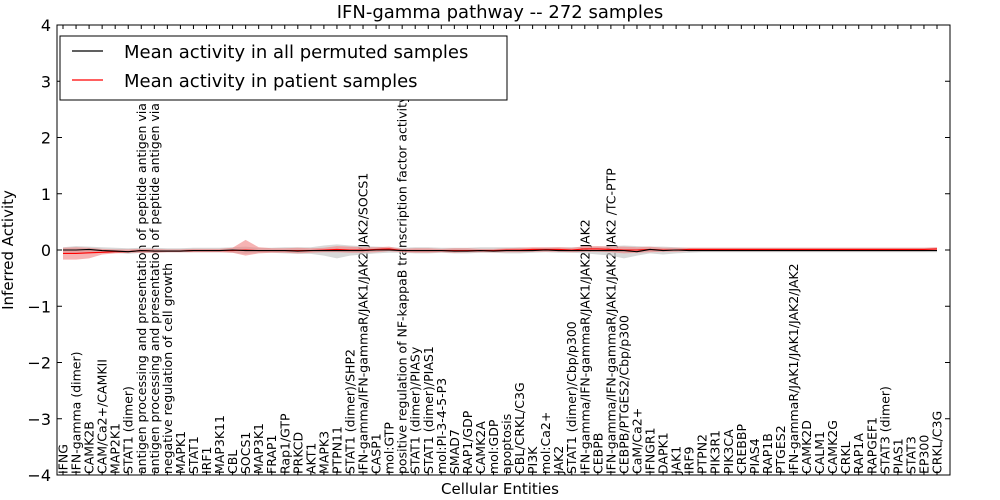  What do you see at coordinates (584, 346) in the screenshot?
I see `x-tick-label: IFN-gamma/IFN-gammaR/JAK1/JAK2/JAK2` at bounding box center [584, 346].